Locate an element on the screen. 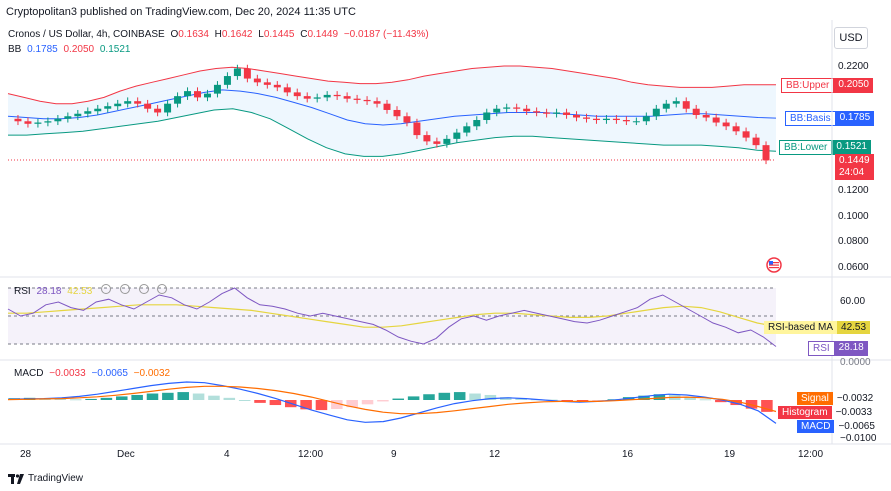  macd-legend: MACD −0.0033 −0.0065 −0.0032 is located at coordinates (93, 373).